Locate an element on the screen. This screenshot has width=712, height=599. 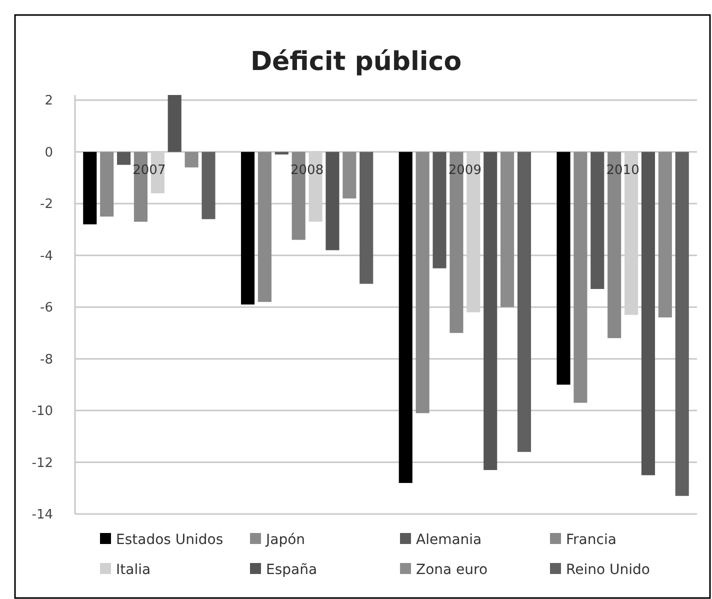
x-tick-label: 2009 is located at coordinates (465, 170).